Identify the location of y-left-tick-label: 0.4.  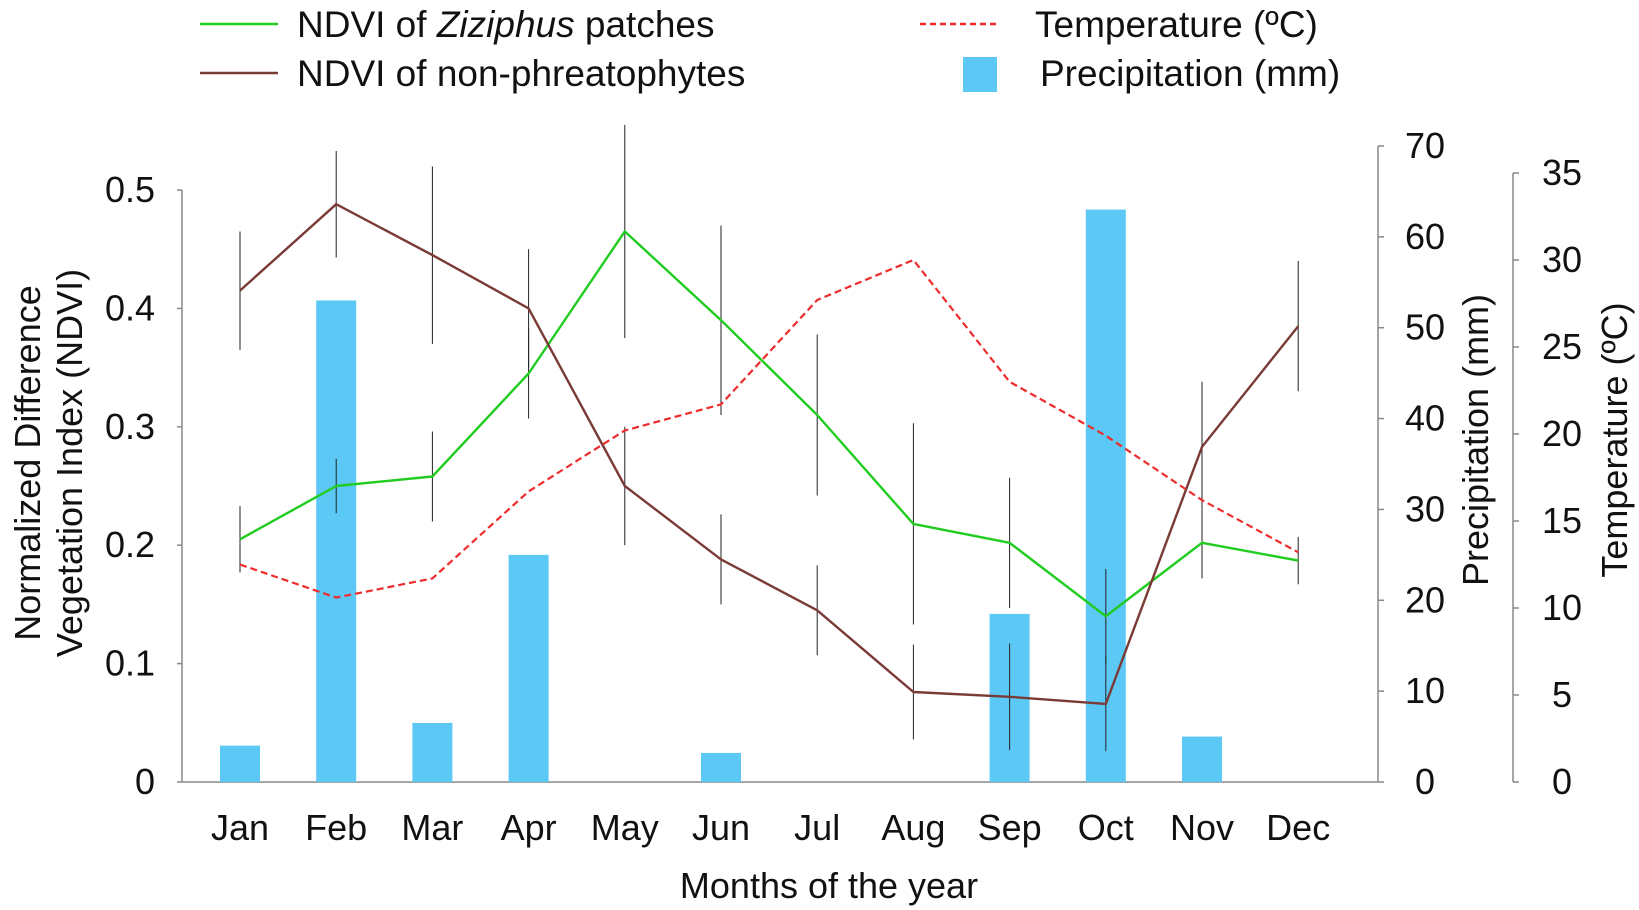
(130, 307).